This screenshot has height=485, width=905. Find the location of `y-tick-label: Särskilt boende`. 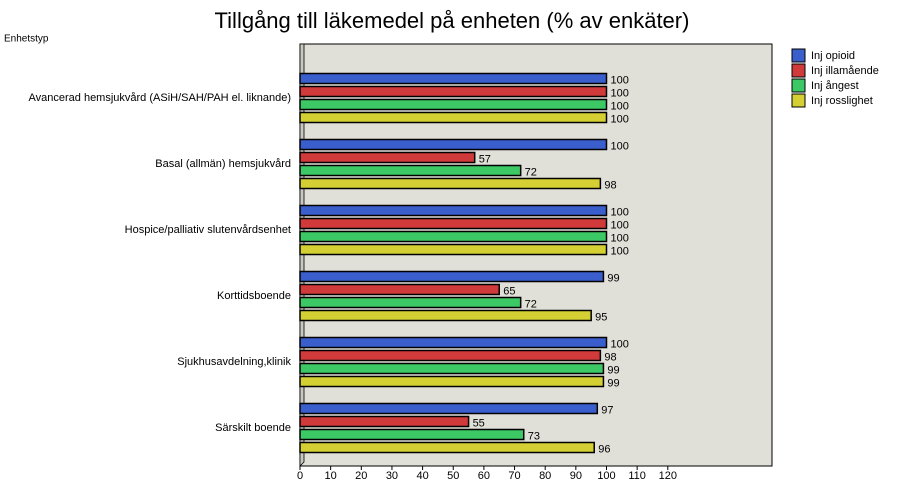

y-tick-label: Särskilt boende is located at coordinates (253, 428).